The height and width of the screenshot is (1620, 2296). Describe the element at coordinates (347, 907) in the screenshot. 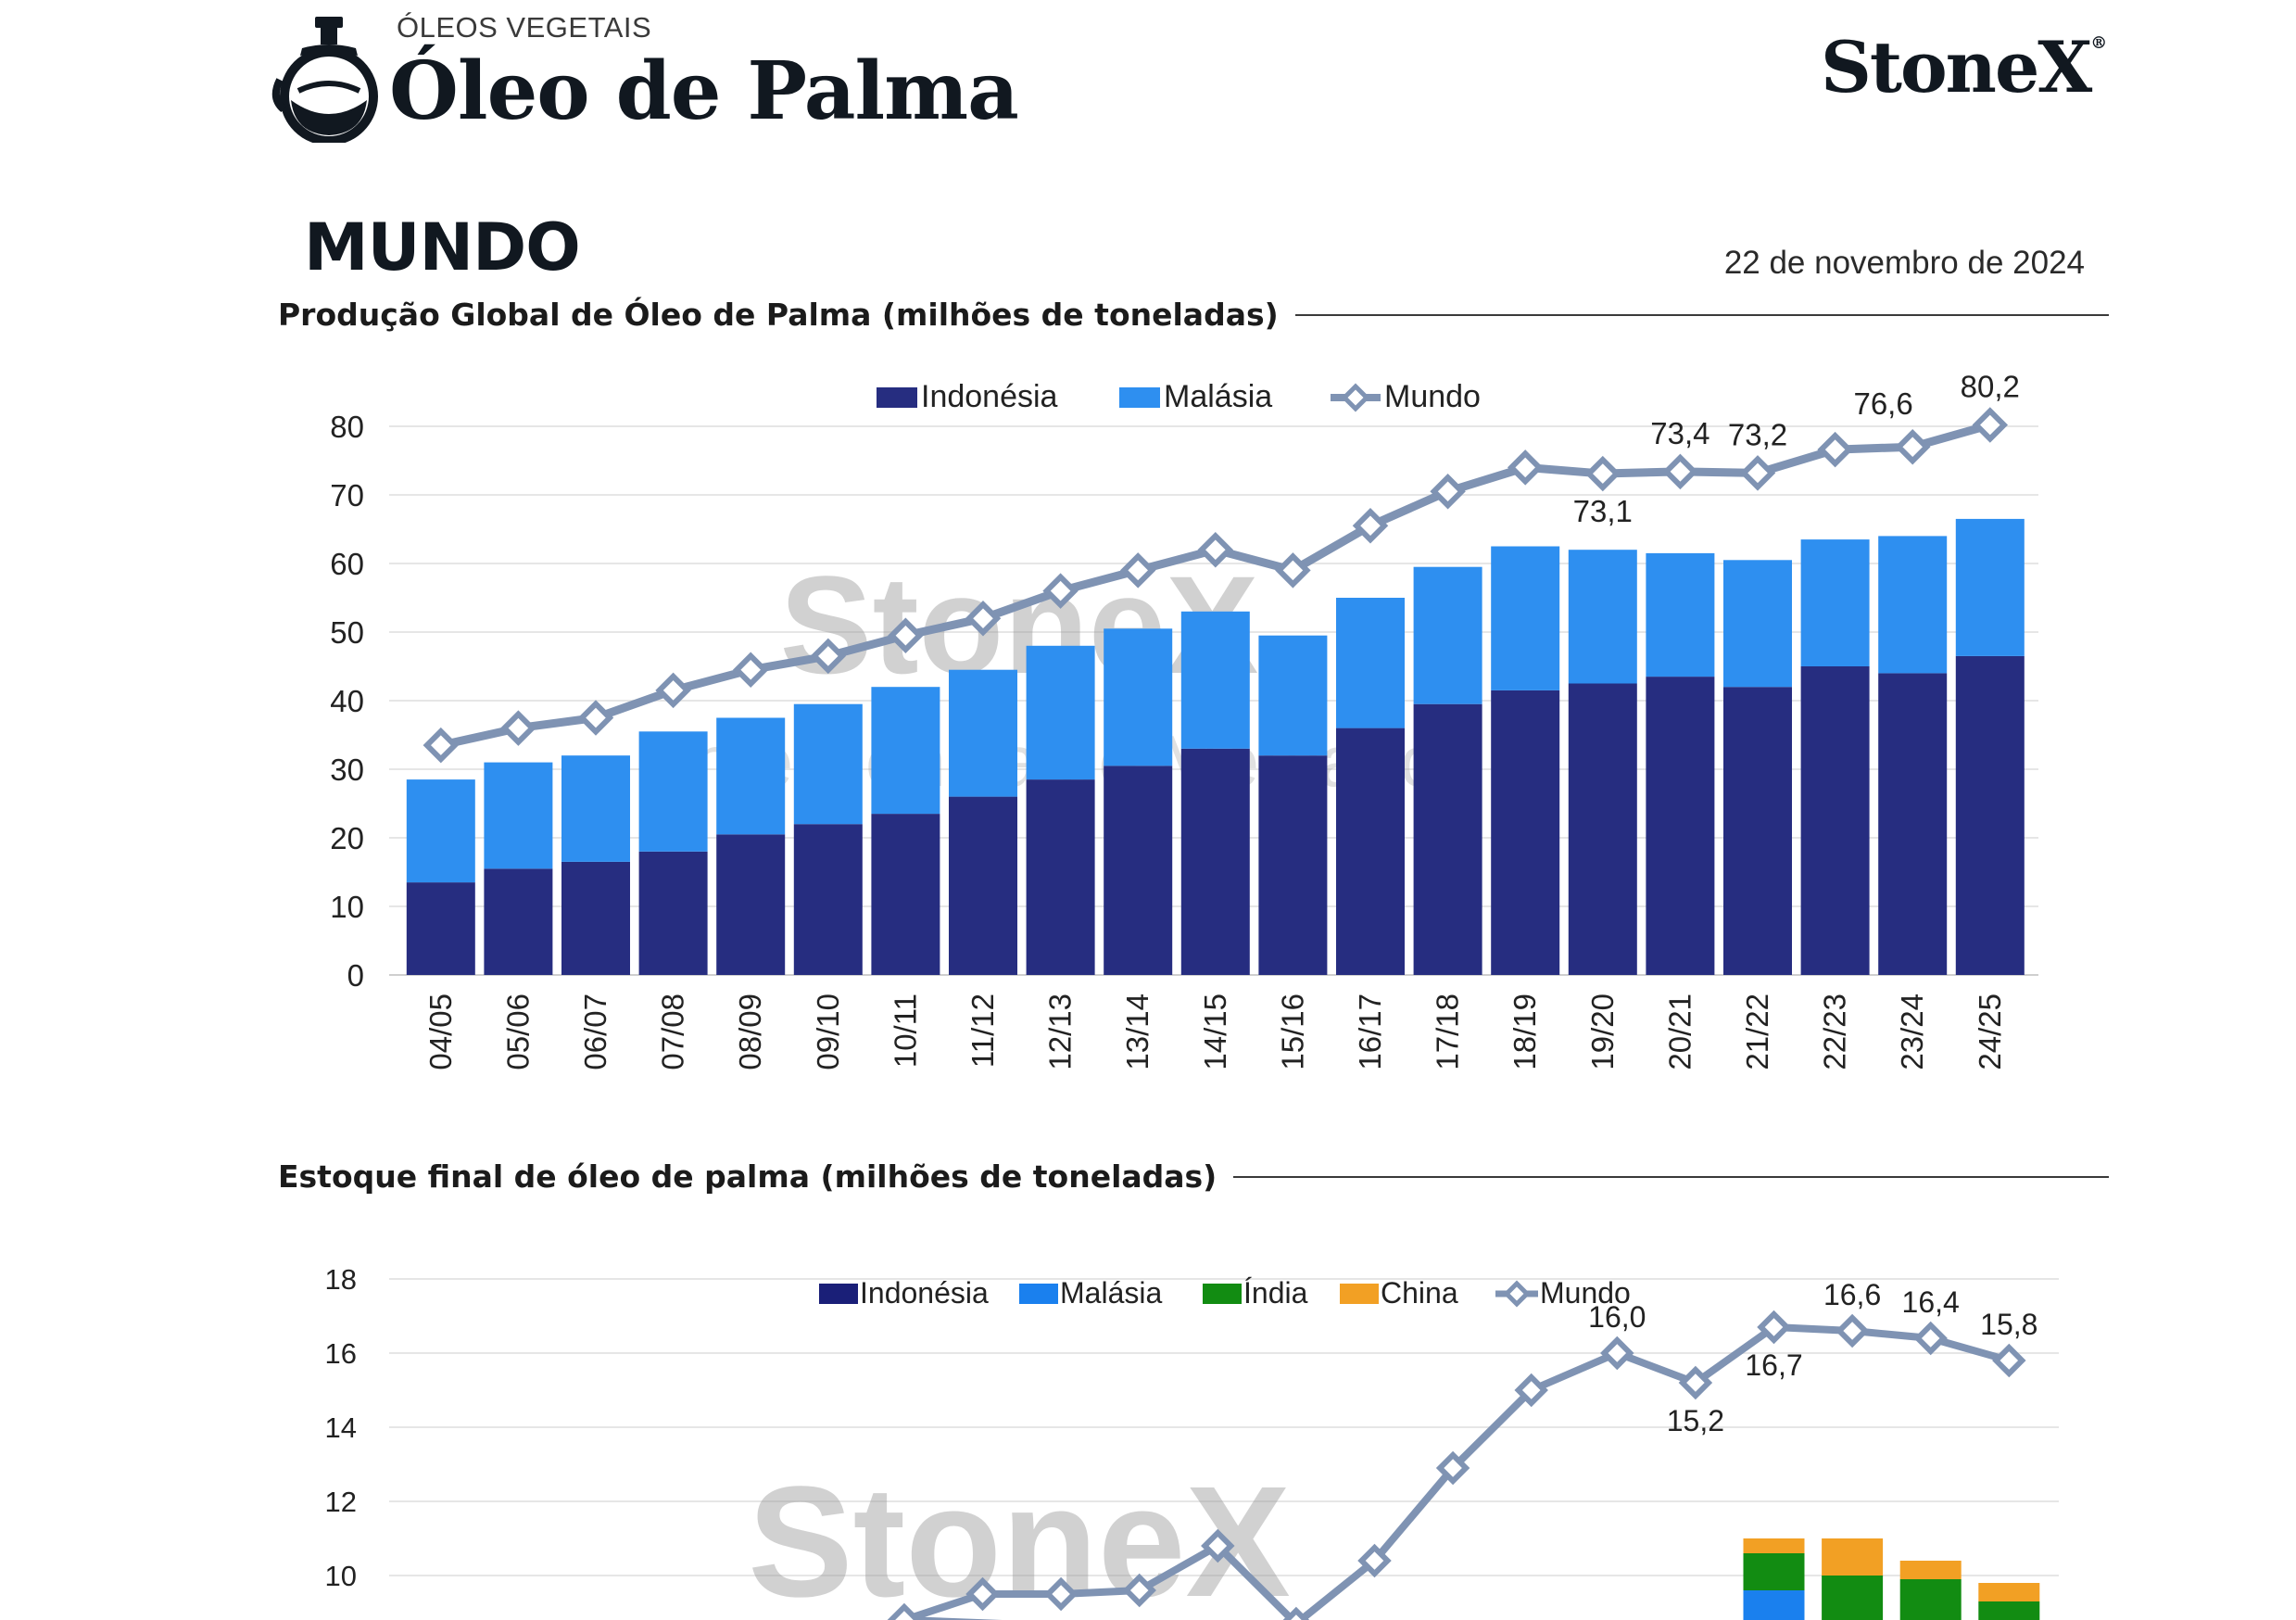

I see `y-tick-label: 10` at that location.